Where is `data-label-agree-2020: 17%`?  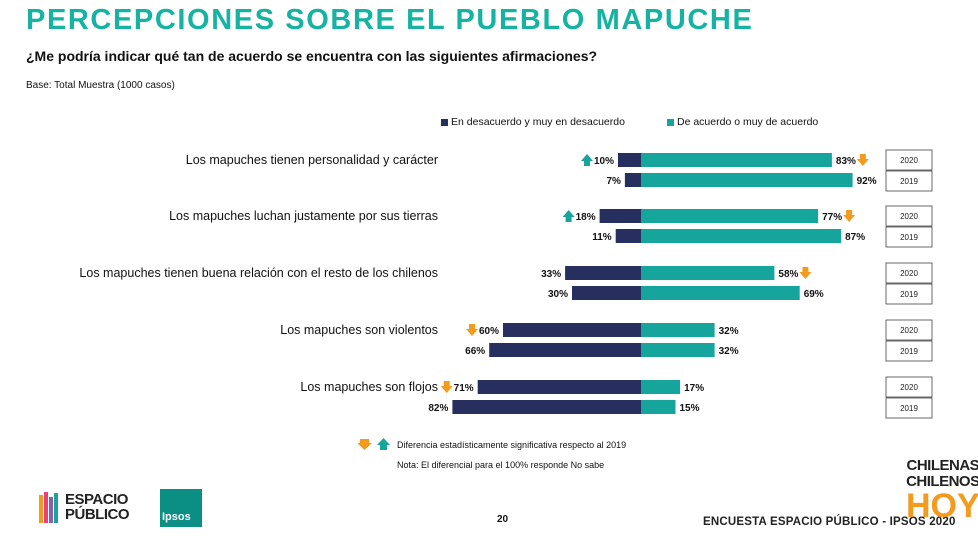
data-label-agree-2020: 17% is located at coordinates (694, 388).